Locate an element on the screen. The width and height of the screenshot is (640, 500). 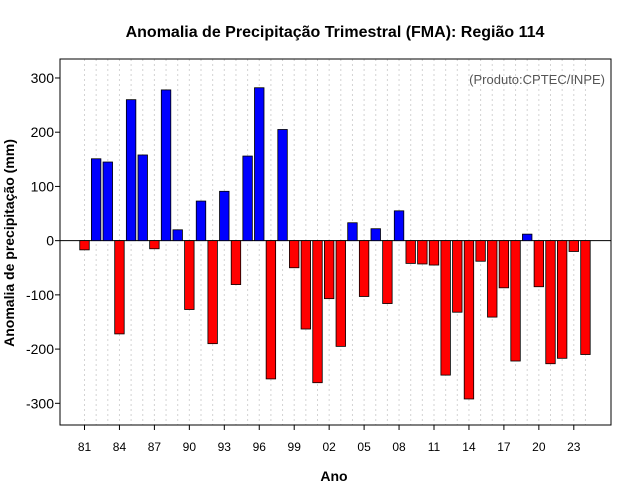
credit-label: (Produto:CPTEC/INPE) is located at coordinates (537, 79).